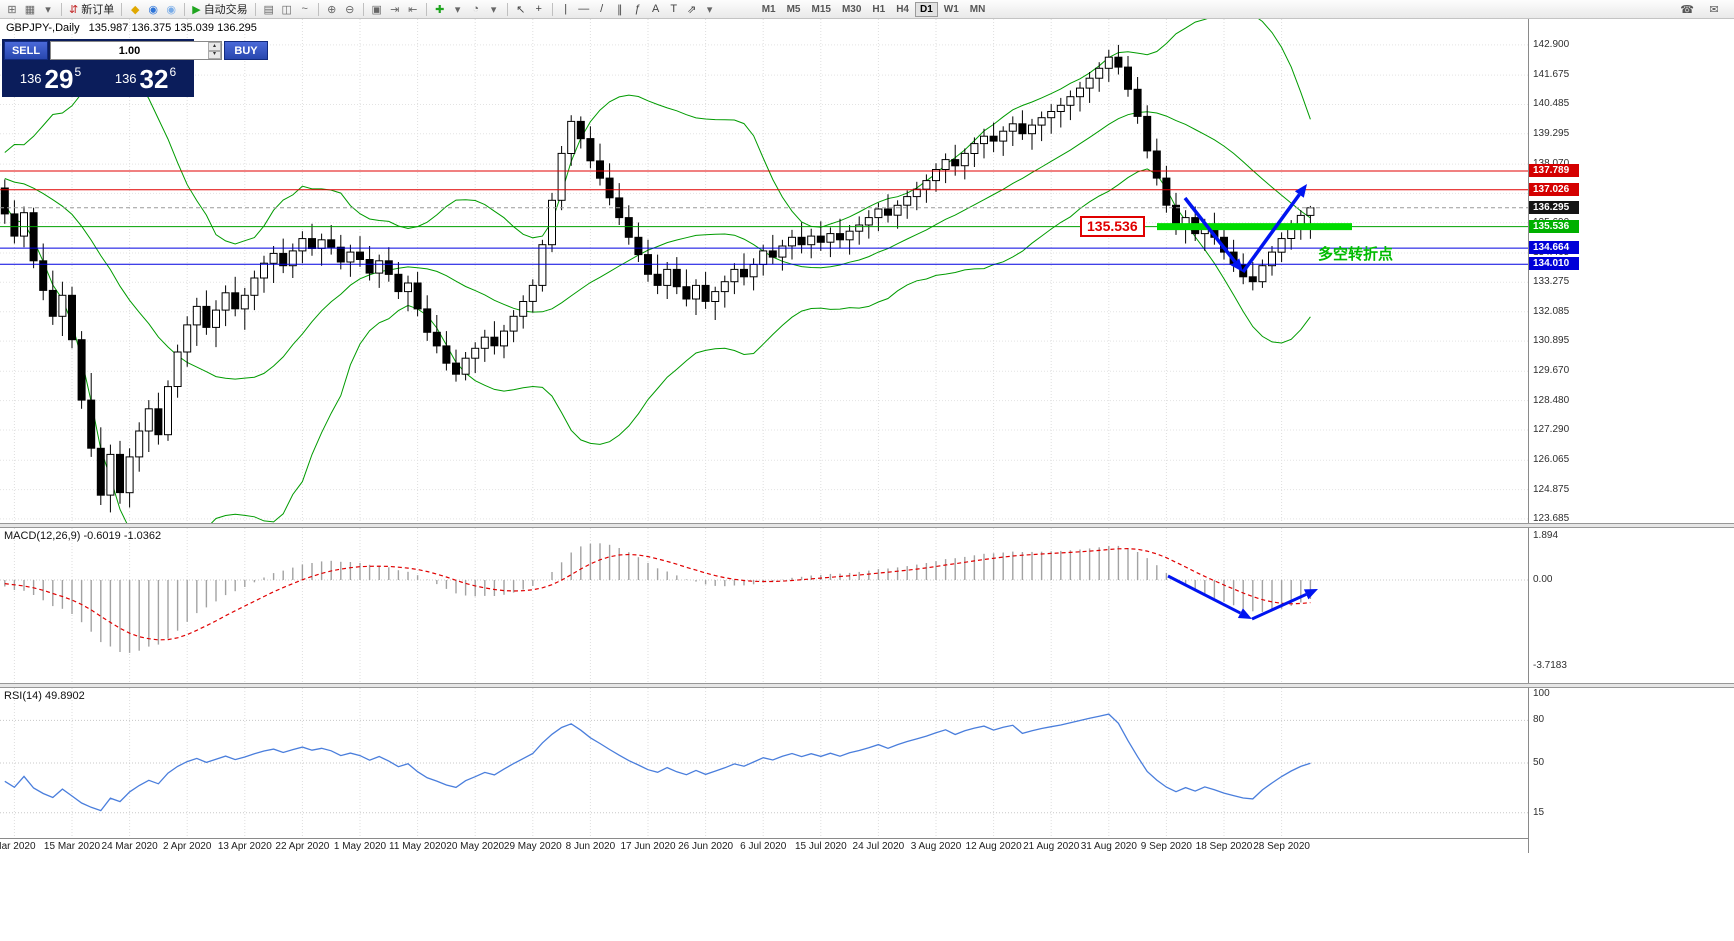 This screenshot has width=1734, height=941. I want to click on time-axis-label: 24 Jul 2020, so click(878, 846).